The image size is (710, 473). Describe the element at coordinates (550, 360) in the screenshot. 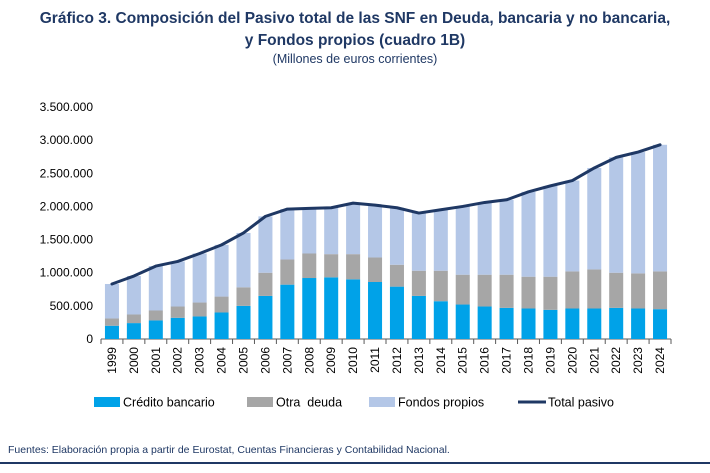

I see `x-tick-label: 2019` at that location.